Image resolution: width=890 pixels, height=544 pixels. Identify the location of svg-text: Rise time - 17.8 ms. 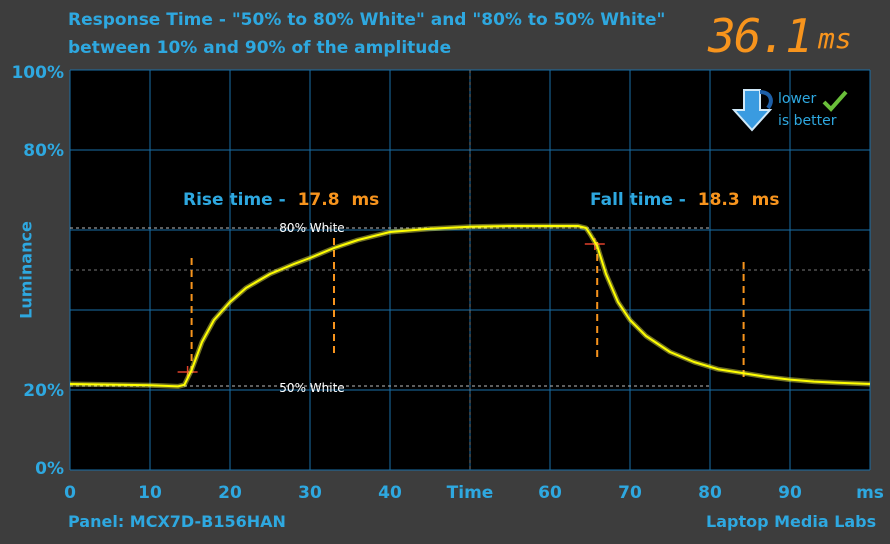
(281, 200).